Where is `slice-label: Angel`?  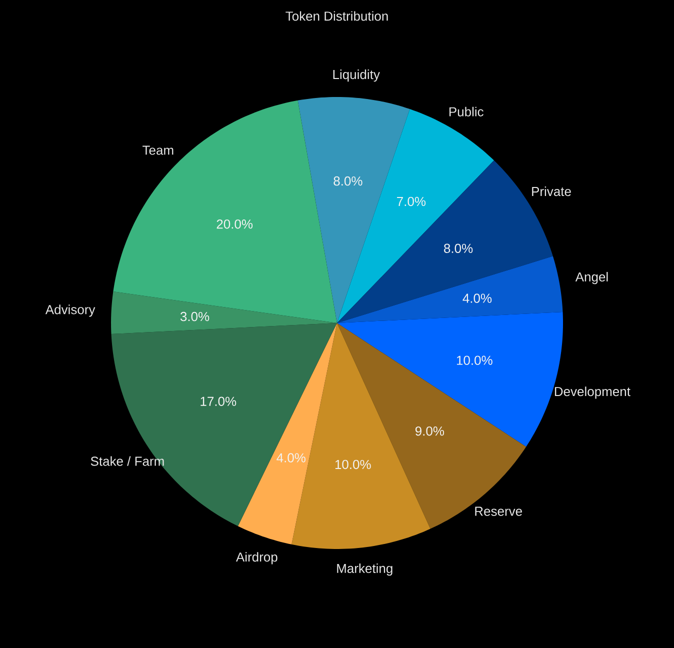
slice-label: Angel is located at coordinates (591, 278).